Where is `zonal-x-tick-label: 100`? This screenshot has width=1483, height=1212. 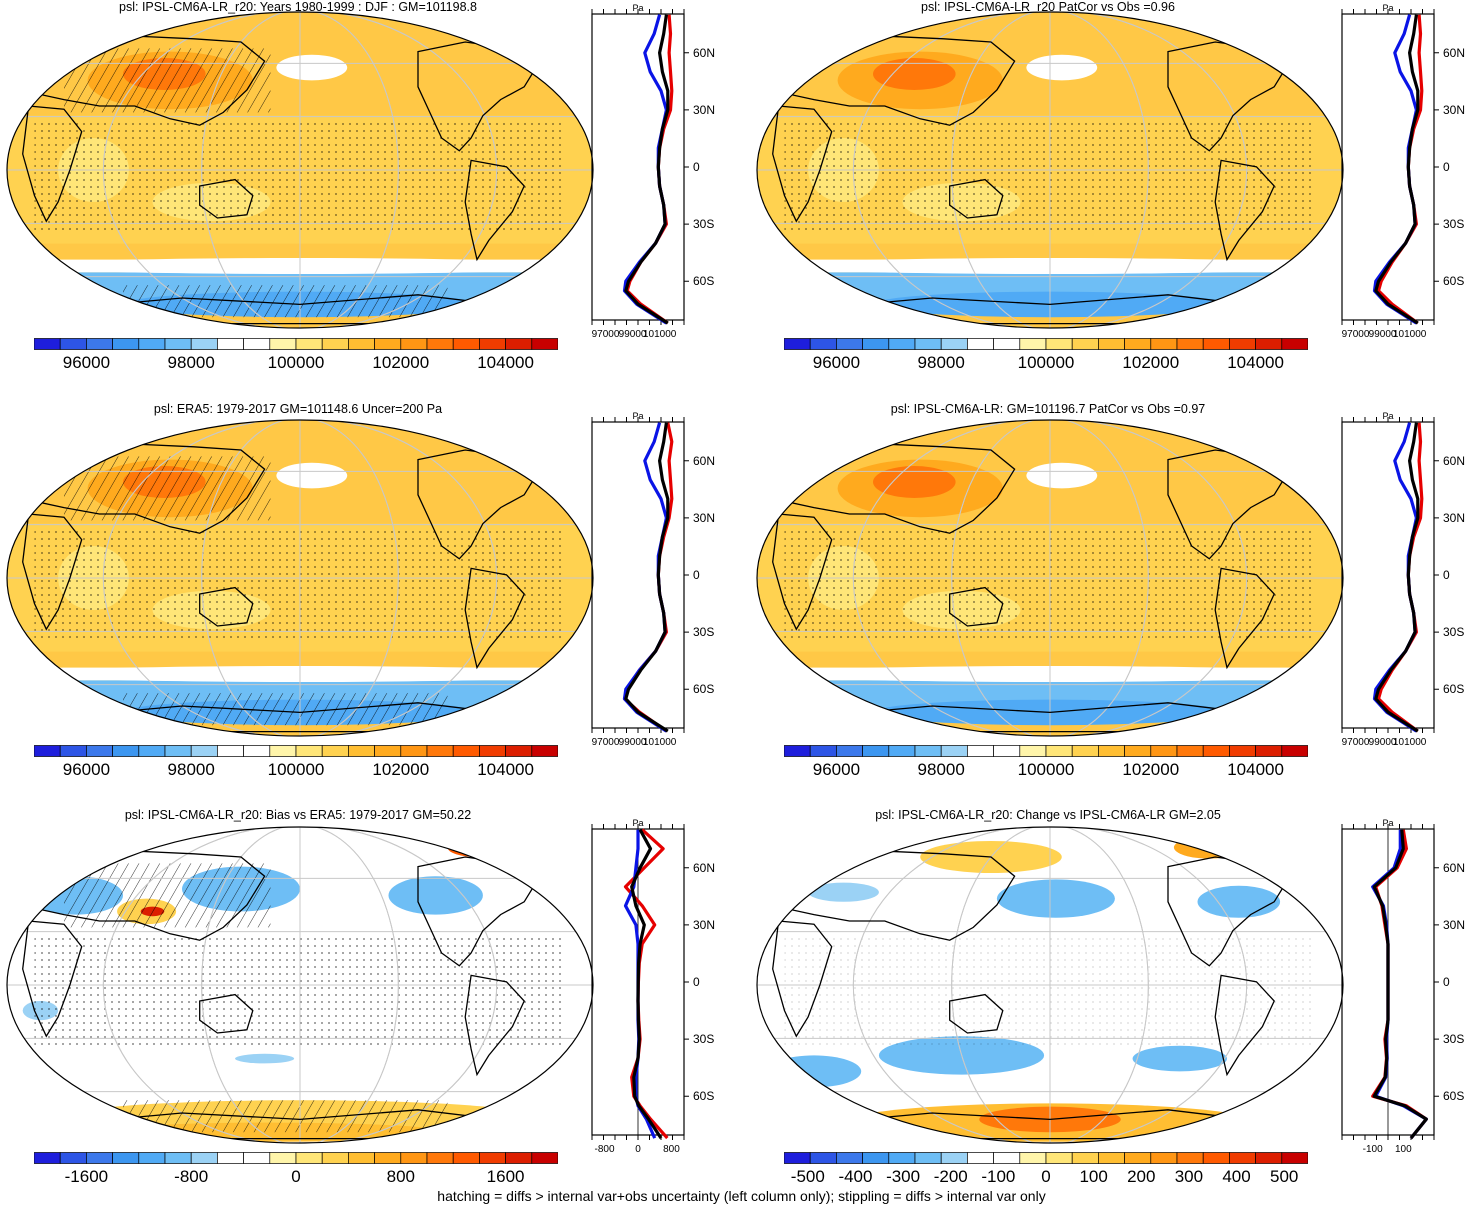
zonal-x-tick-label: 100 is located at coordinates (1403, 1149).